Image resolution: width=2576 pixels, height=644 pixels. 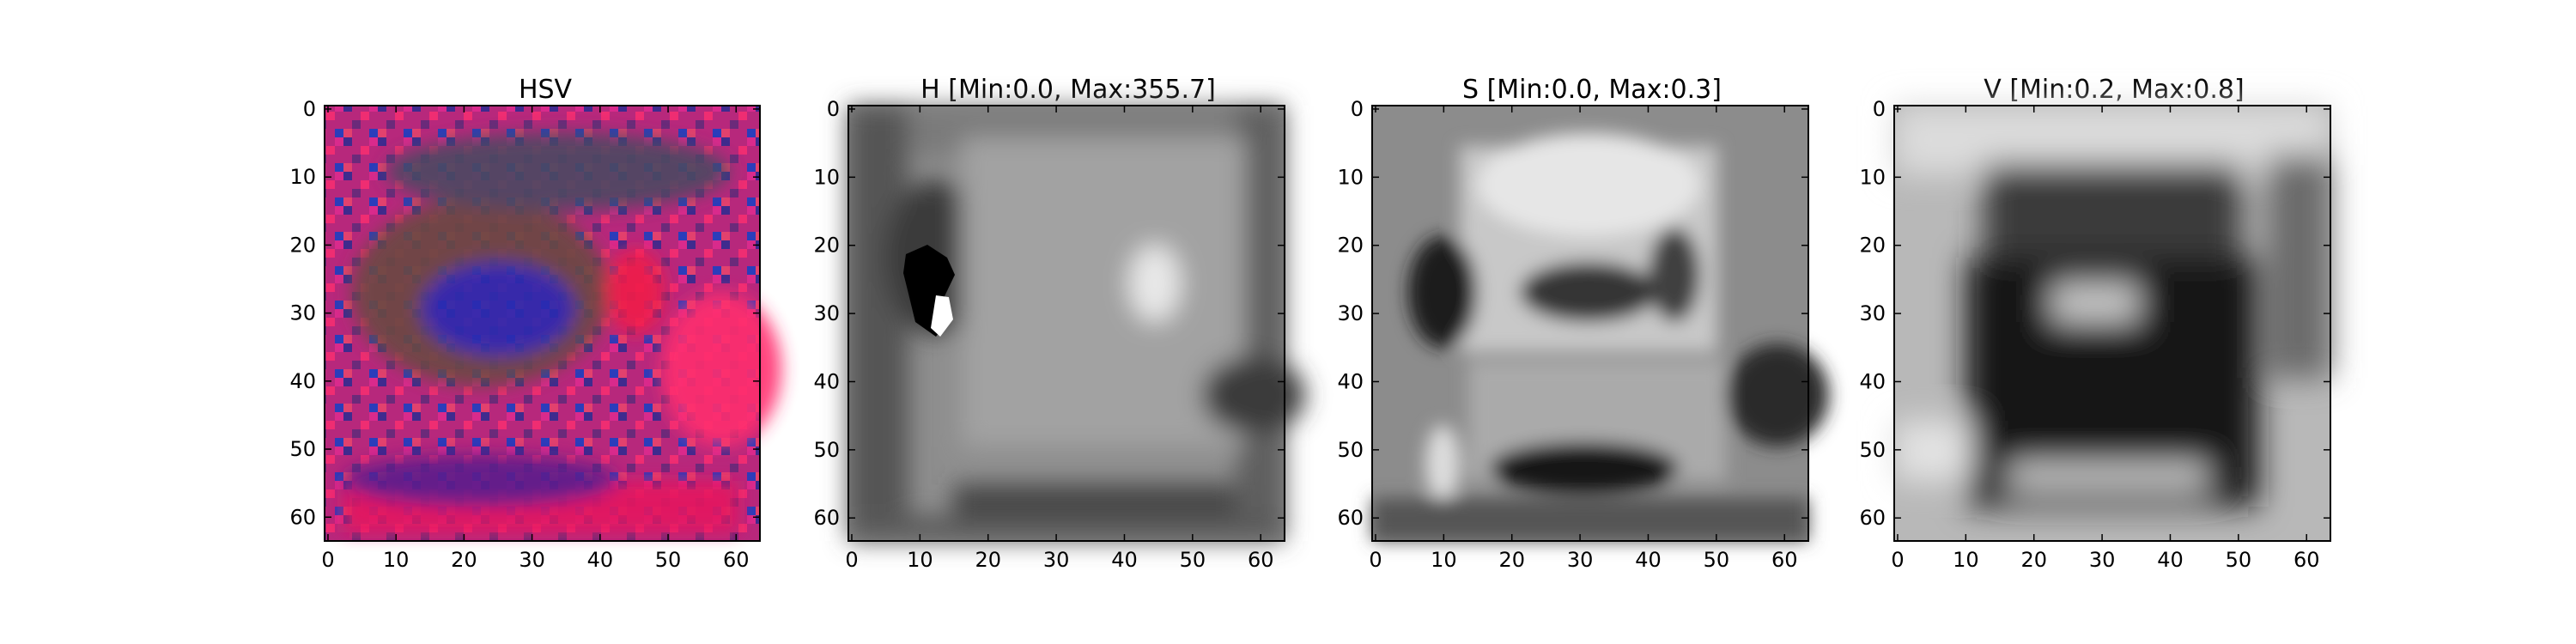 I want to click on panel-h: H [Min:0.0, Max:355.7], so click(x=1076, y=308).